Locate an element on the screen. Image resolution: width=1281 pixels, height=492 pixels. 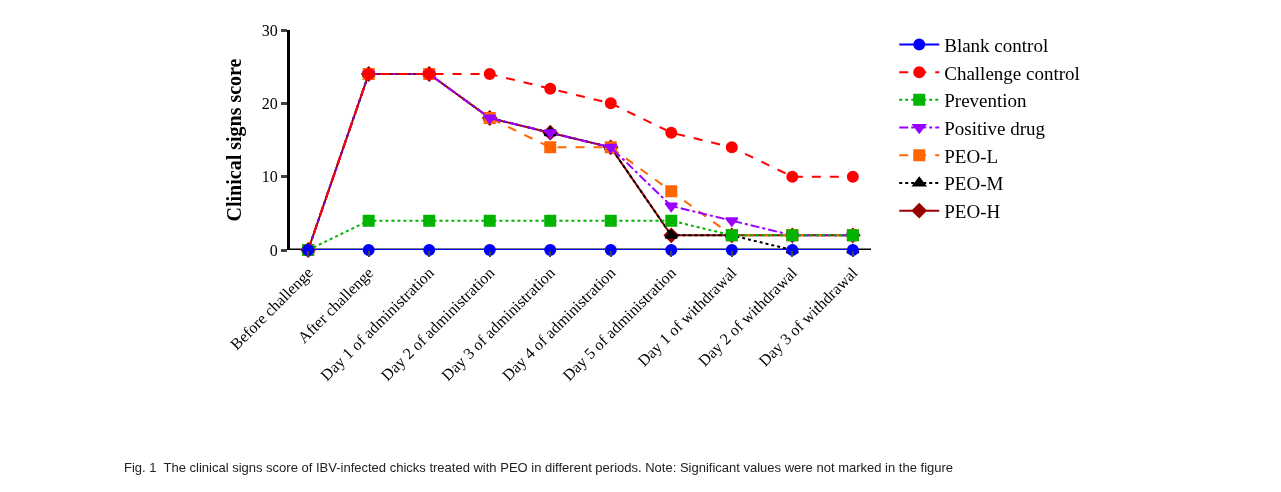
legend-label: Prevention is located at coordinates (986, 101).